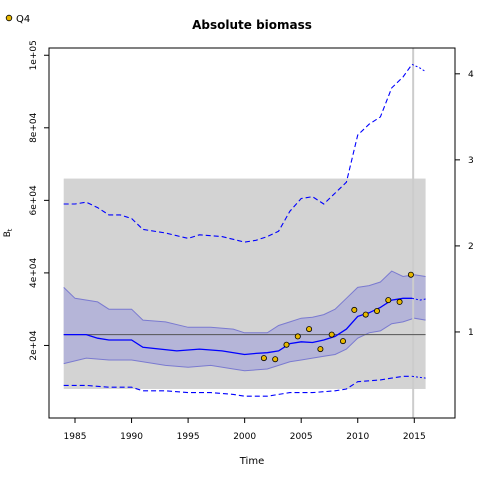 The width and height of the screenshot is (480, 480). I want to click on y-right-tick-label: 2, so click(471, 247).